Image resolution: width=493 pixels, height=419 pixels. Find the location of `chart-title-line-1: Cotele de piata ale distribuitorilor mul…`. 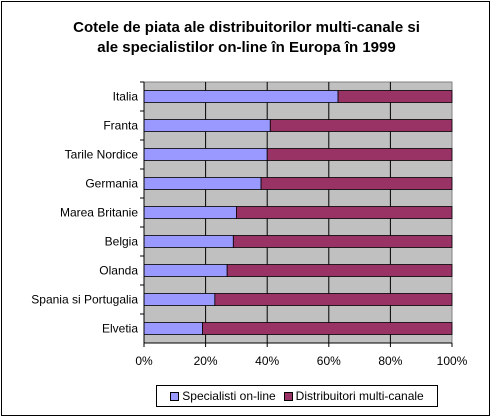

chart-title-line-1: Cotele de piata ale distribuitorilor mul… is located at coordinates (246, 27).